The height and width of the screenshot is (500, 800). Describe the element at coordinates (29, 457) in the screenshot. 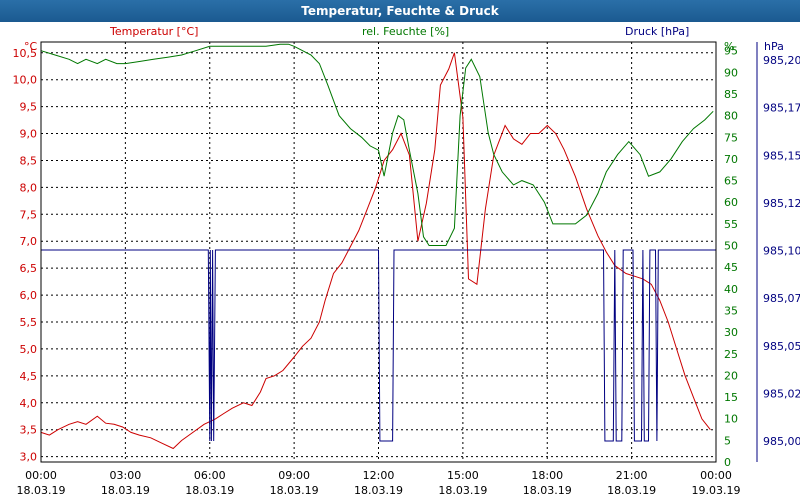

I see `y-left-tick-label: 3,0` at that location.